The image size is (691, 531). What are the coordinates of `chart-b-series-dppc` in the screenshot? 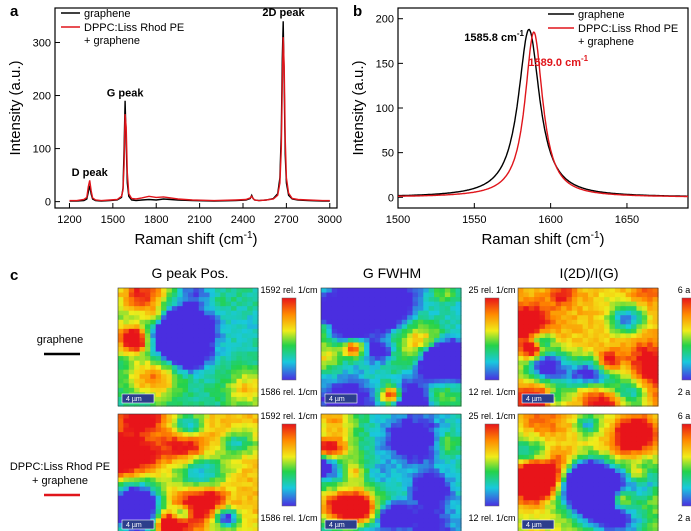 It's located at (543, 114).